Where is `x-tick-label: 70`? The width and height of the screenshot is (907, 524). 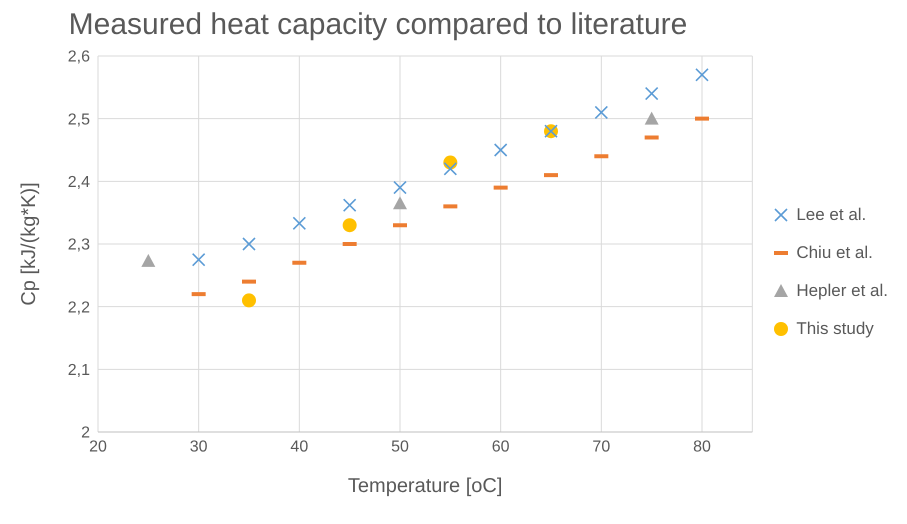 x-tick-label: 70 is located at coordinates (601, 447).